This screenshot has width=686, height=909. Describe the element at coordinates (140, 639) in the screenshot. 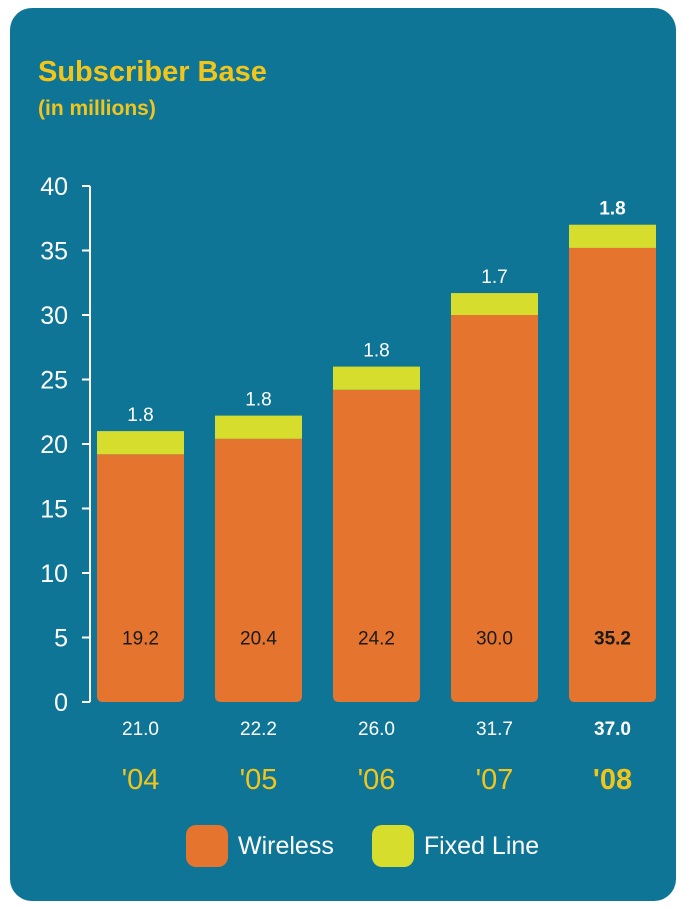

I see `wireless-value-label: 19.2` at that location.